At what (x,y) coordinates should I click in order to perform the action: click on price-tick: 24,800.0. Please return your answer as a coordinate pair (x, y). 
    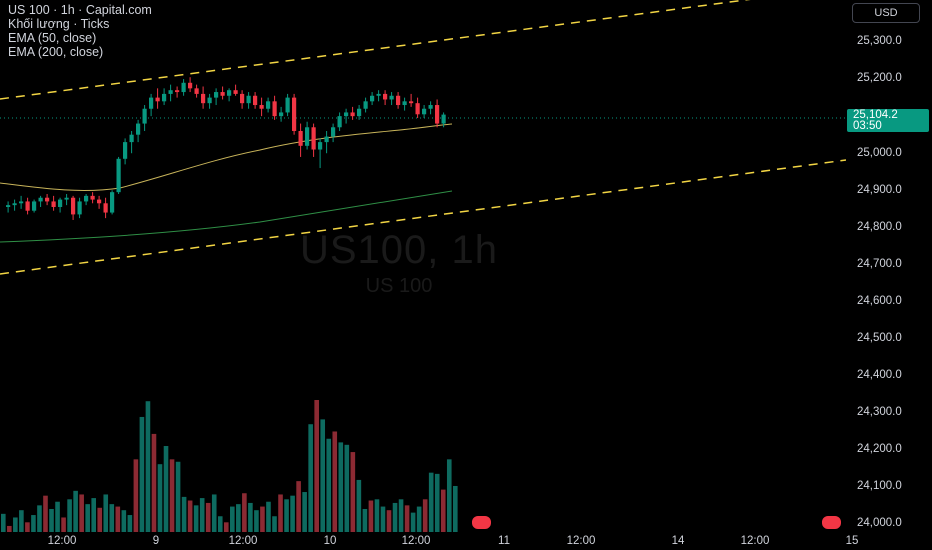
    Looking at the image, I should click on (879, 227).